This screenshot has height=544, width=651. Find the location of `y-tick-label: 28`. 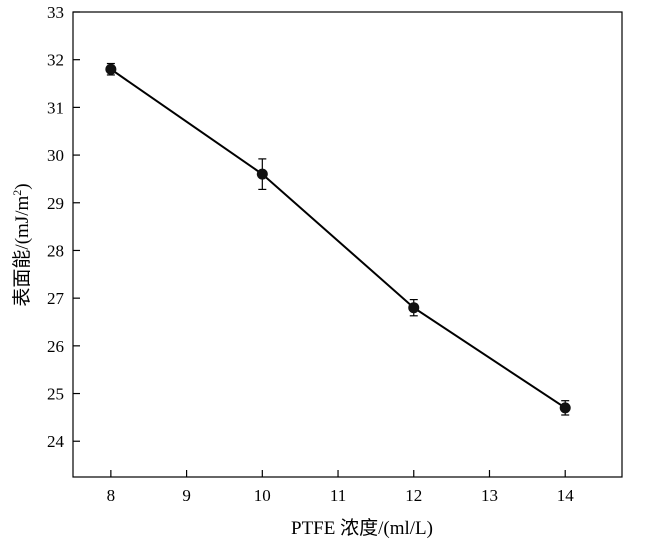

y-tick-label: 28 is located at coordinates (55, 250).